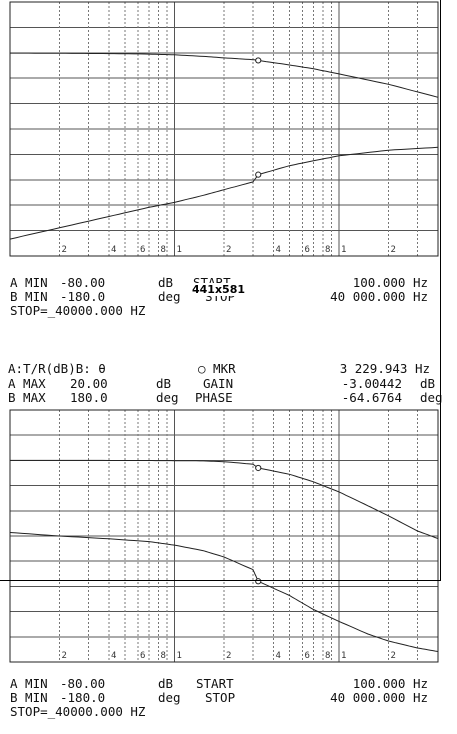  Describe the element at coordinates (224, 75) in the screenshot. I see `plot1-trace-gain` at that location.